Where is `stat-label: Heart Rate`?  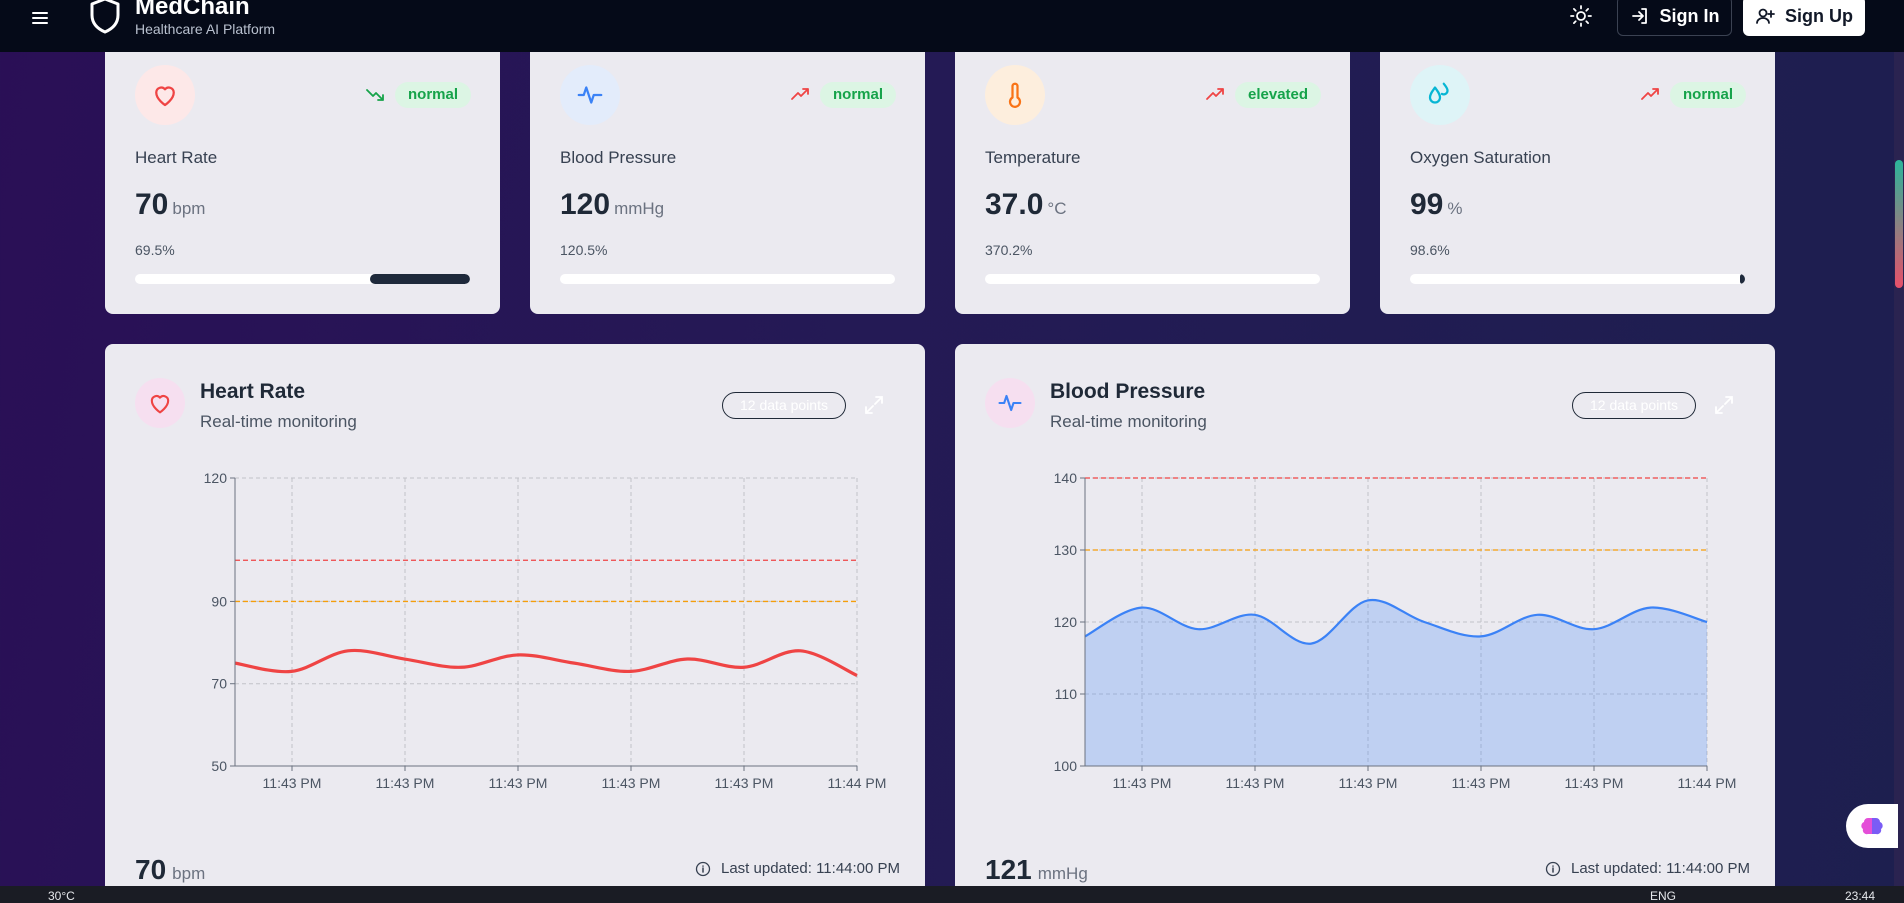
stat-label: Heart Rate is located at coordinates (176, 157).